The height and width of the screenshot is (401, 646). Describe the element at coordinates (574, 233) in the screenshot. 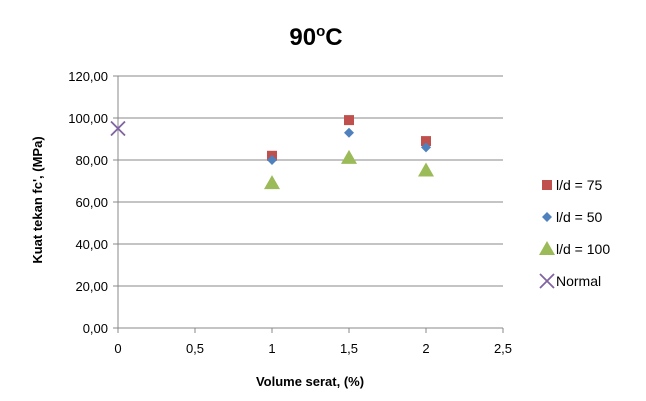

I see `legend: l/d = 75 l/d = 50 l/d = 100 Normal` at that location.